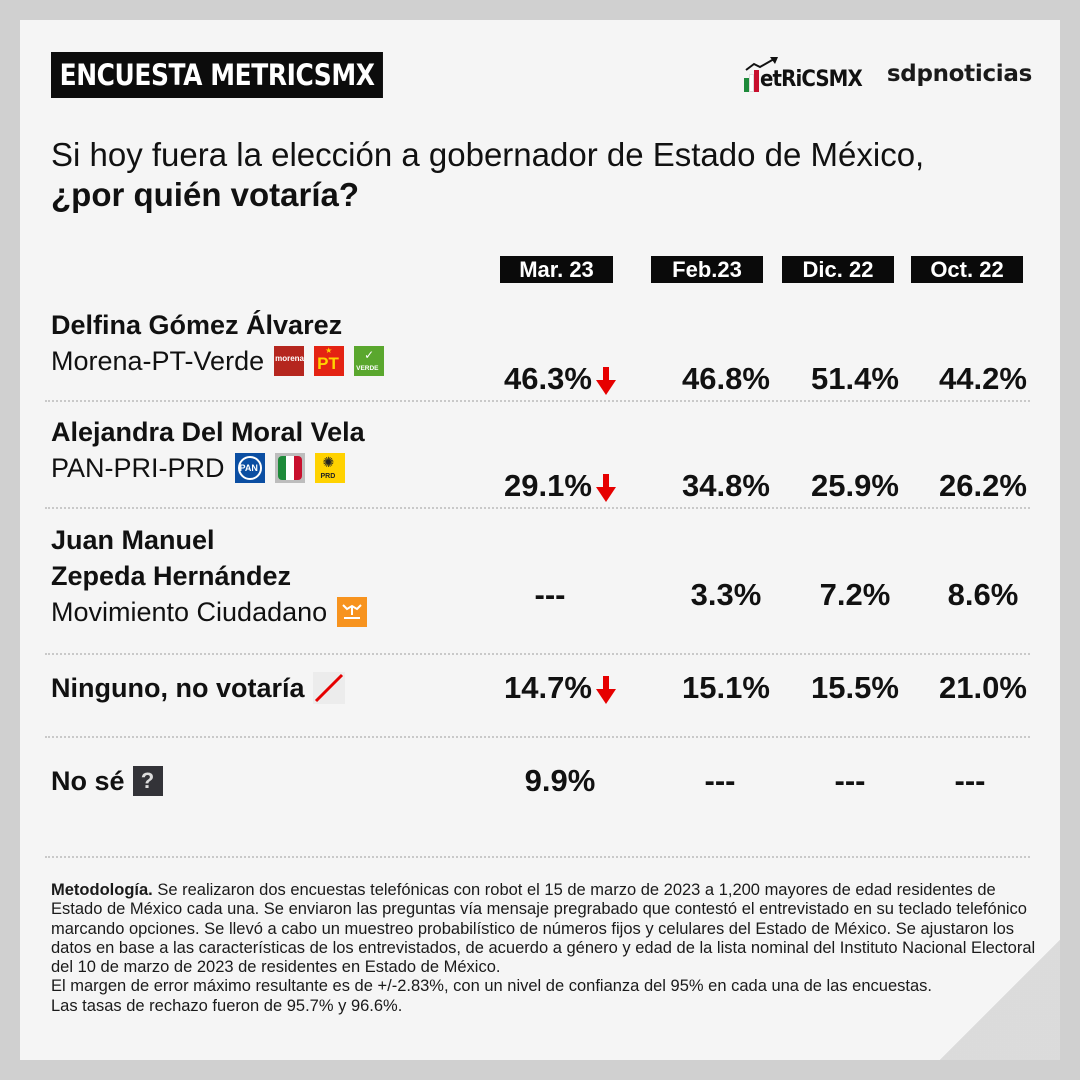 The height and width of the screenshot is (1080, 1080). Describe the element at coordinates (983, 378) in the screenshot. I see `value-oct22: 44.2%` at that location.